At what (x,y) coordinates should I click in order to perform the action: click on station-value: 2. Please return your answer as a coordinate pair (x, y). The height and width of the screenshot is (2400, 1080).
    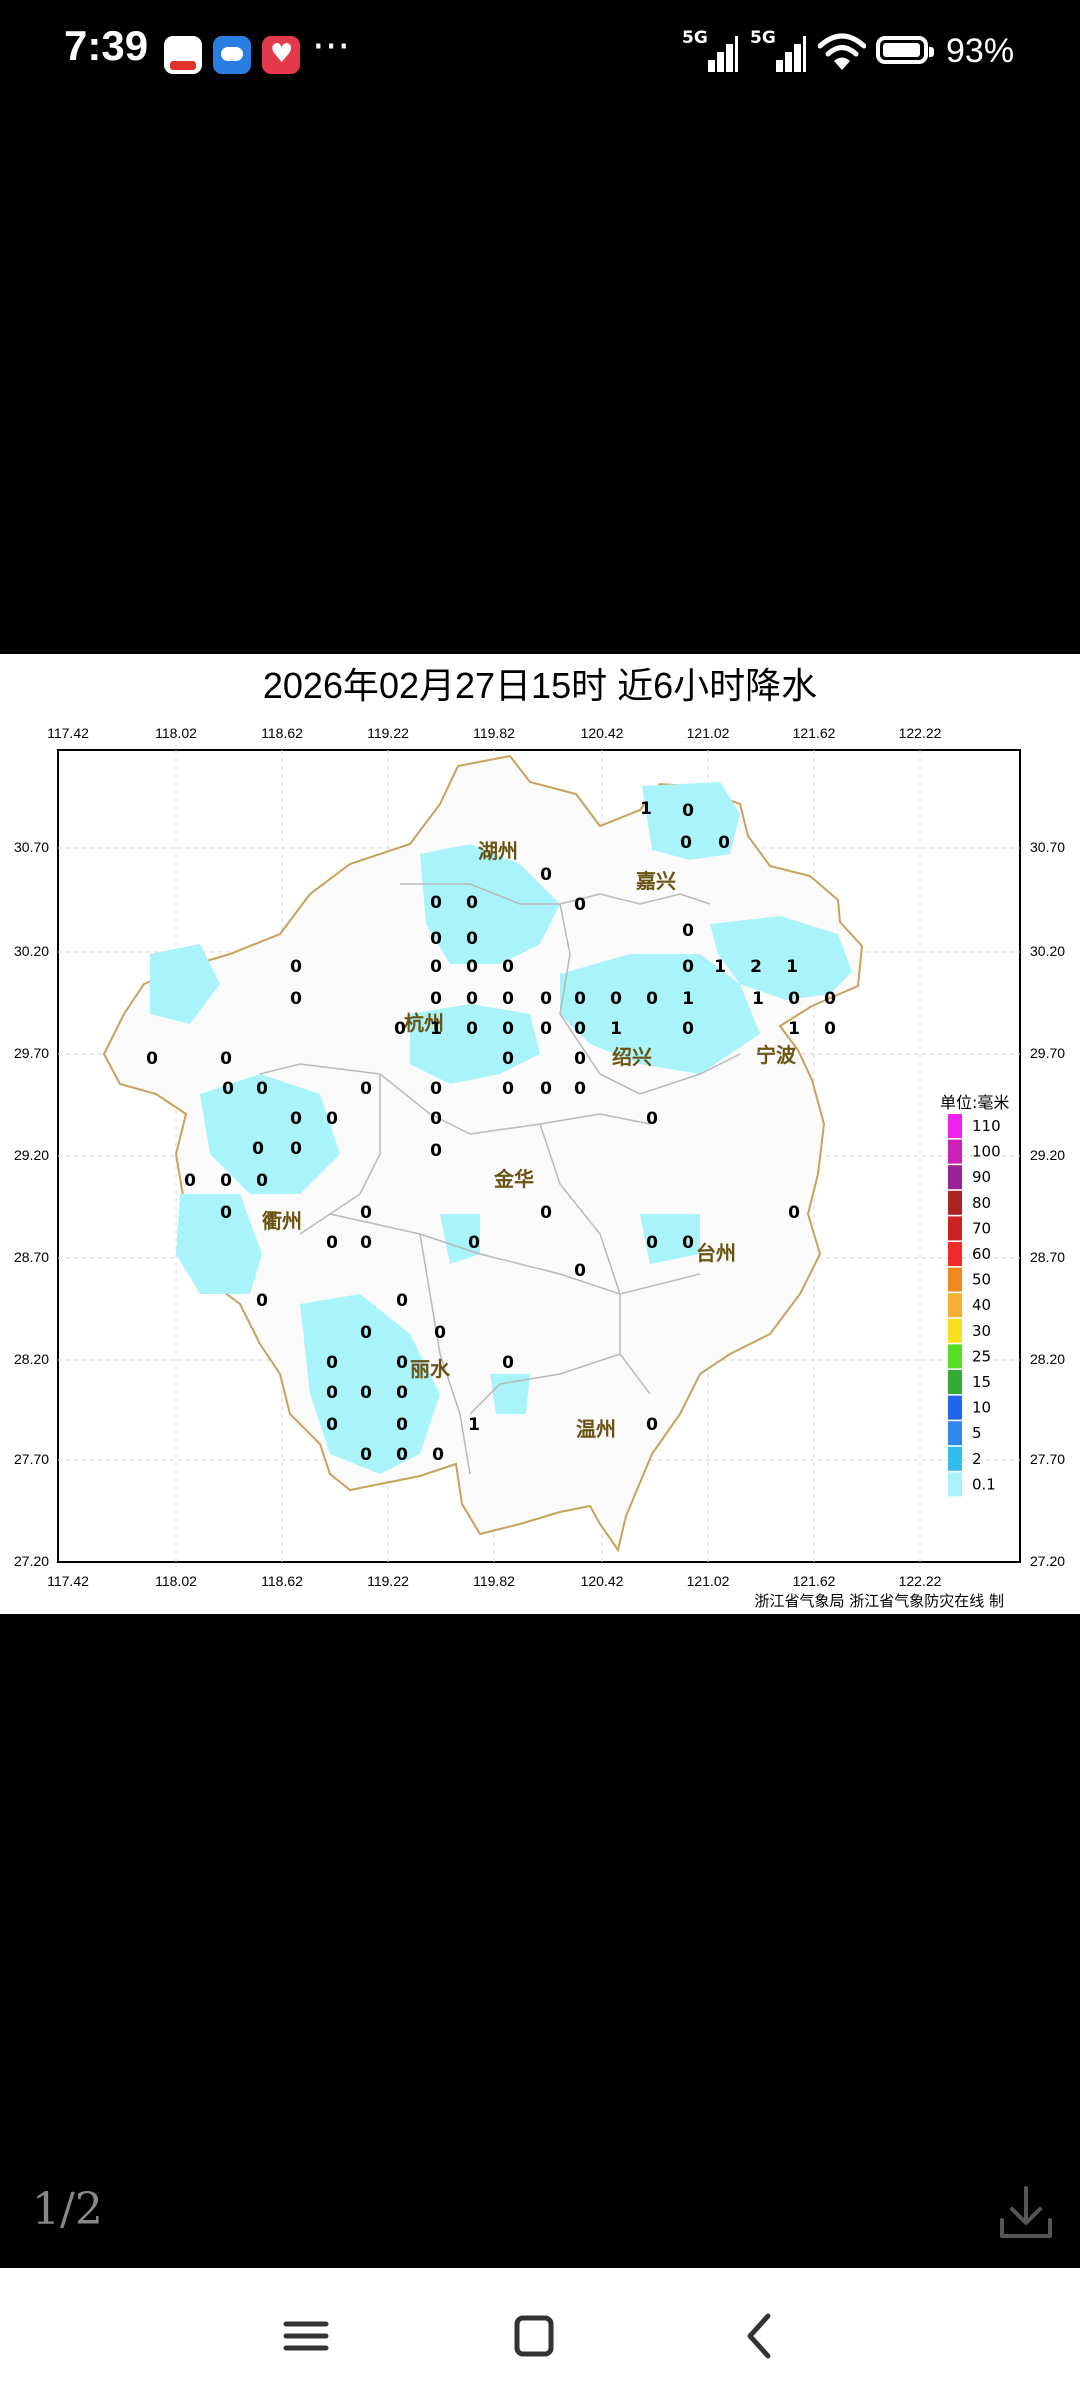
    Looking at the image, I should click on (756, 967).